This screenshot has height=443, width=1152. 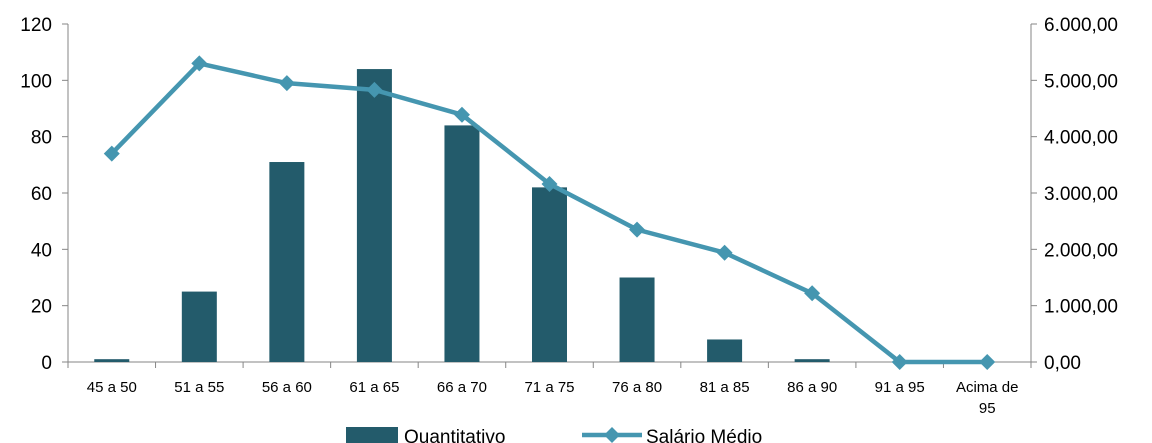 I want to click on y-left-tick-label: 80, so click(x=41, y=138).